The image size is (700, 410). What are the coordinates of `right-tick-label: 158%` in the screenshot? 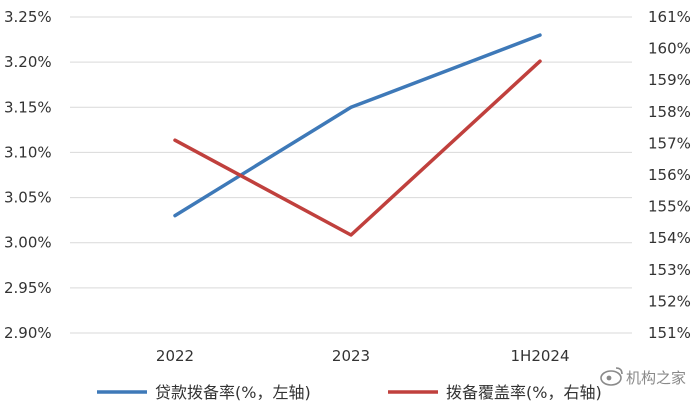 It's located at (669, 112).